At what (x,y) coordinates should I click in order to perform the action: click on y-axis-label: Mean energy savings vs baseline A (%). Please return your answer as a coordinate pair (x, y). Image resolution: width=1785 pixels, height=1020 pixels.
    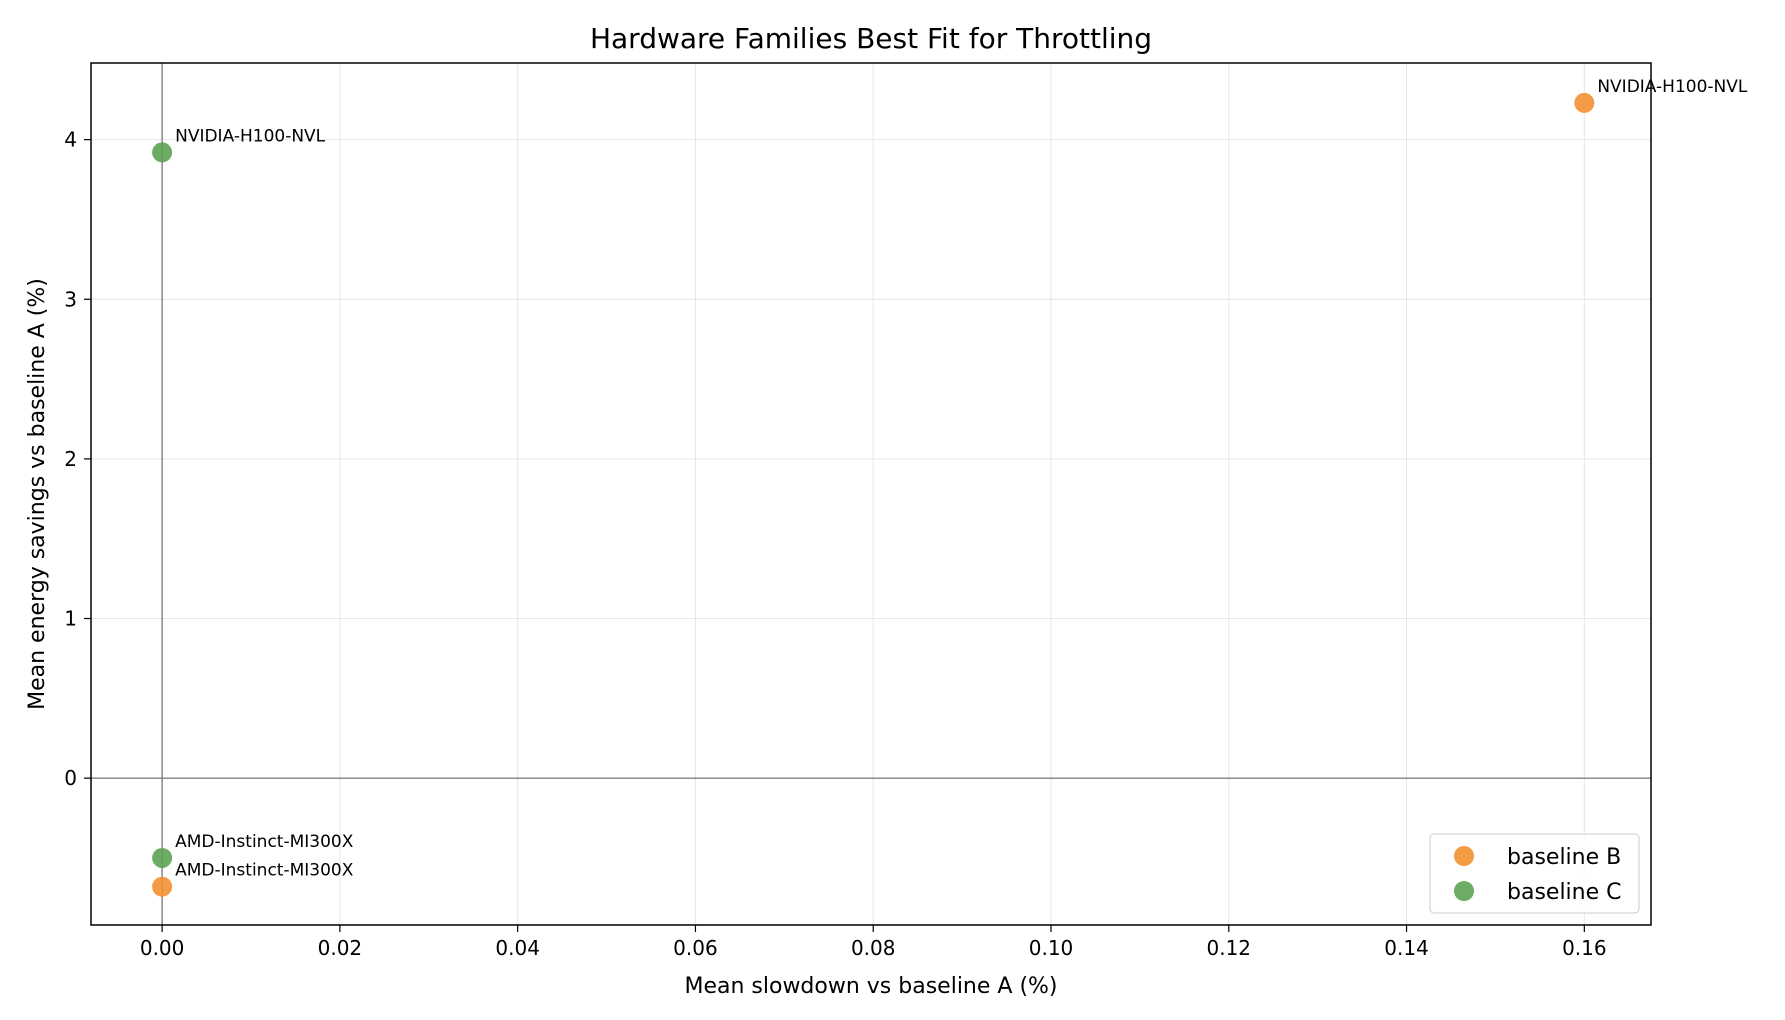
    Looking at the image, I should click on (37, 494).